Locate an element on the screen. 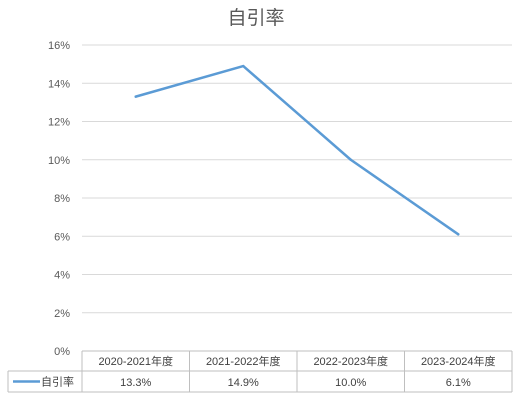 This screenshot has height=401, width=521. data-value-cell: 10.0% is located at coordinates (350, 383).